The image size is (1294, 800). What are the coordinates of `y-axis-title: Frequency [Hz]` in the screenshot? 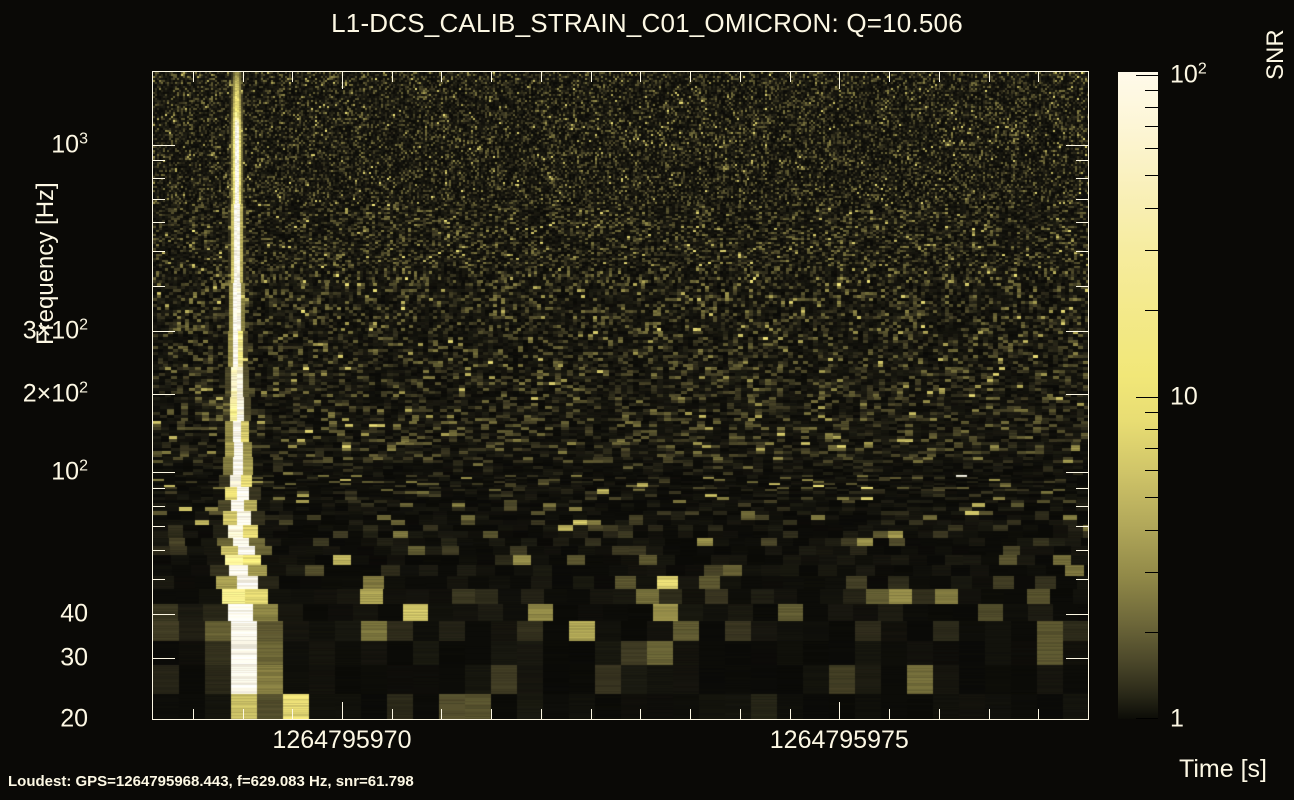 It's located at (45, 263).